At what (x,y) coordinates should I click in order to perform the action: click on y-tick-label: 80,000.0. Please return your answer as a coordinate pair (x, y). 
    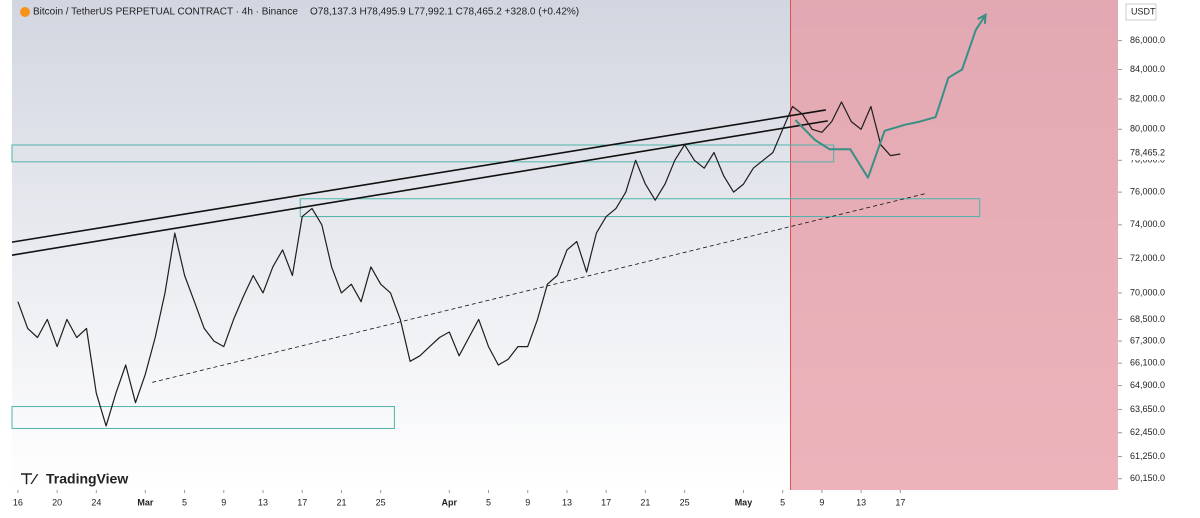
    Looking at the image, I should click on (1147, 129).